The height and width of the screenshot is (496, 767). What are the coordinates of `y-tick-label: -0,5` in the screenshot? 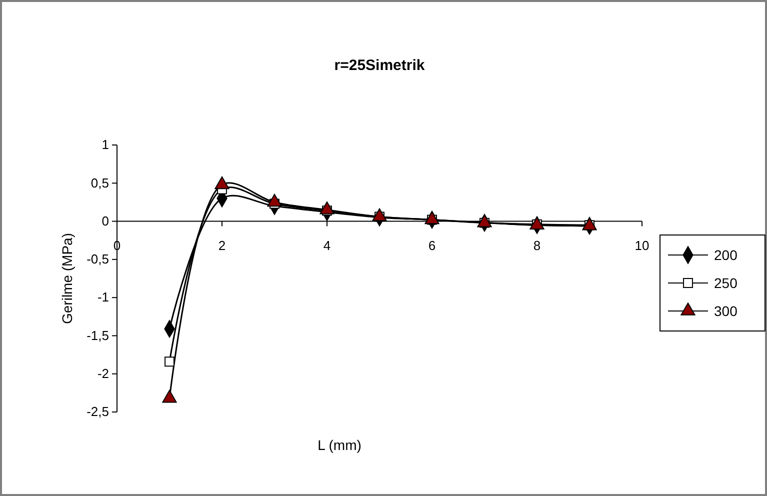 It's located at (97, 259).